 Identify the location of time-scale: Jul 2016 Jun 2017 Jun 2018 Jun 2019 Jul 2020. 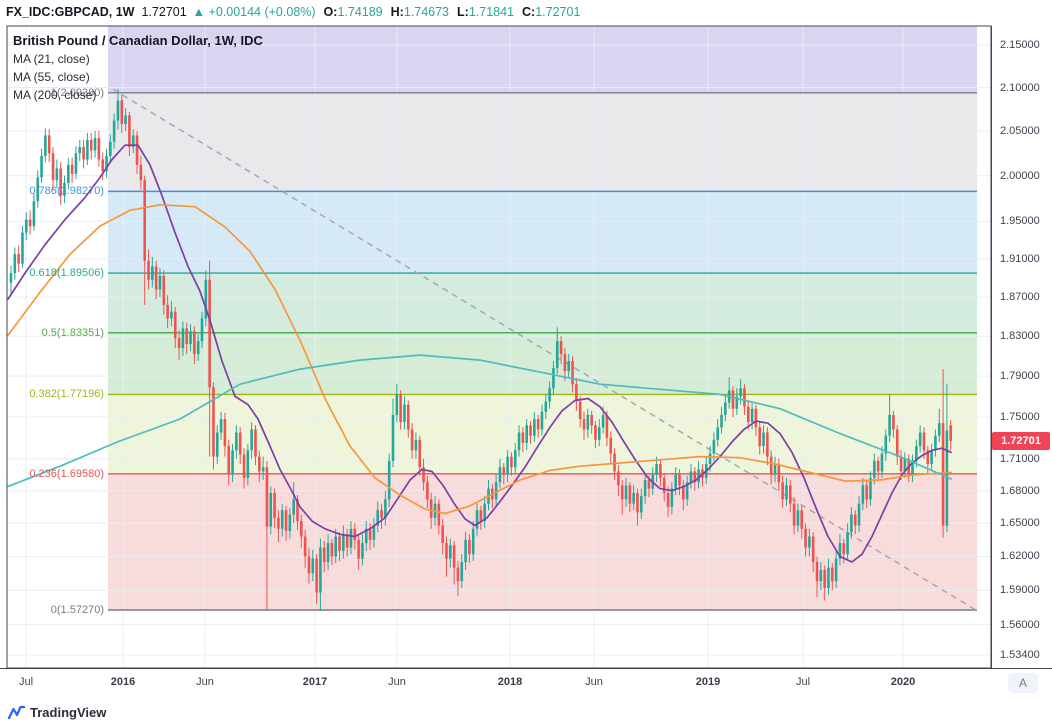
(526, 683).